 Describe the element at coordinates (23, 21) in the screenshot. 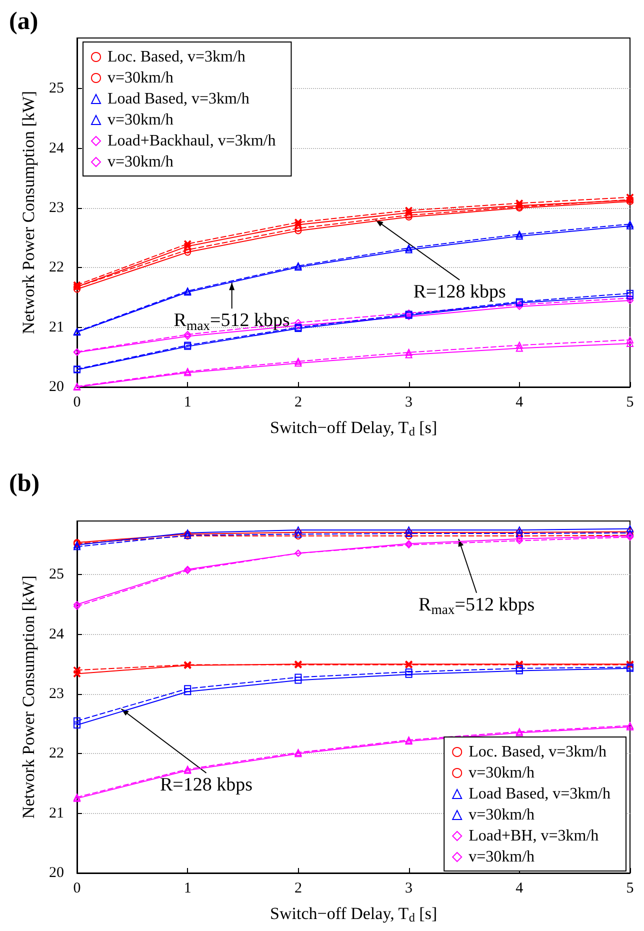

I see `chart-title: (a)` at that location.